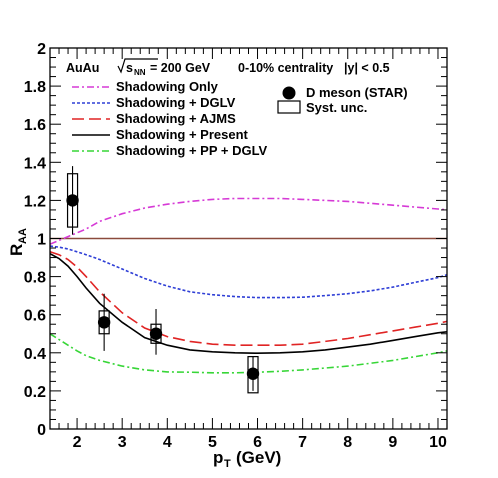  What do you see at coordinates (192, 150) in the screenshot?
I see `legend-label-shadowing-pp-dglv: Shadowing + PP + DGLV` at bounding box center [192, 150].